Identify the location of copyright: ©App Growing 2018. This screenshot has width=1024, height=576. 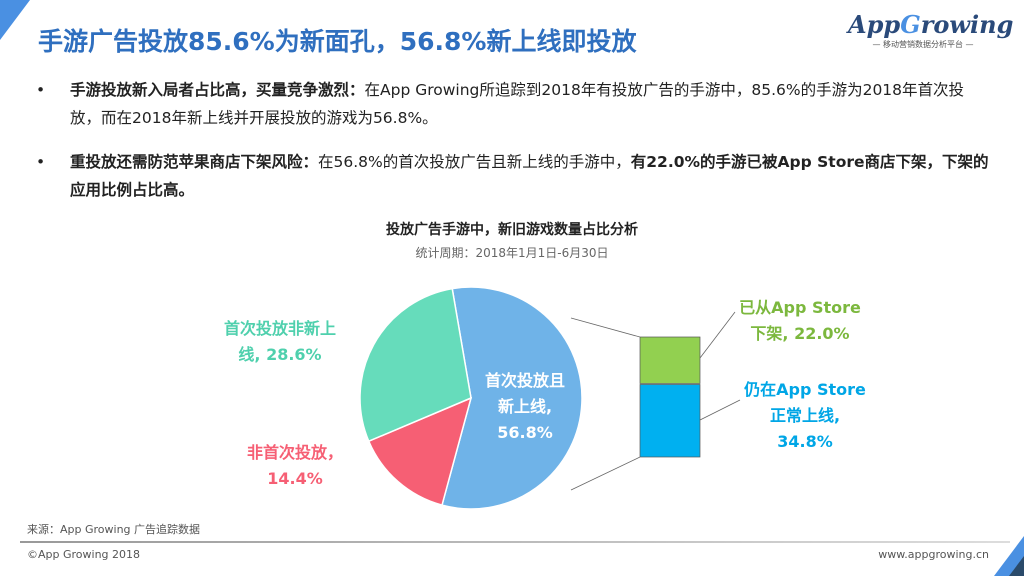
(84, 554).